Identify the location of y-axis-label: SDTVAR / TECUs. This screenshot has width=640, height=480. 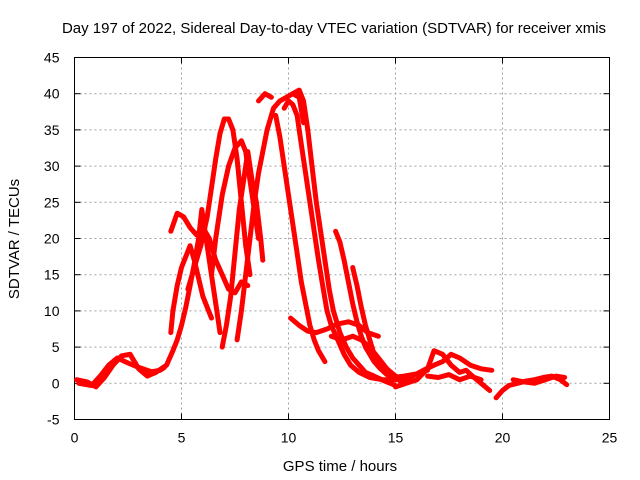
(14, 239).